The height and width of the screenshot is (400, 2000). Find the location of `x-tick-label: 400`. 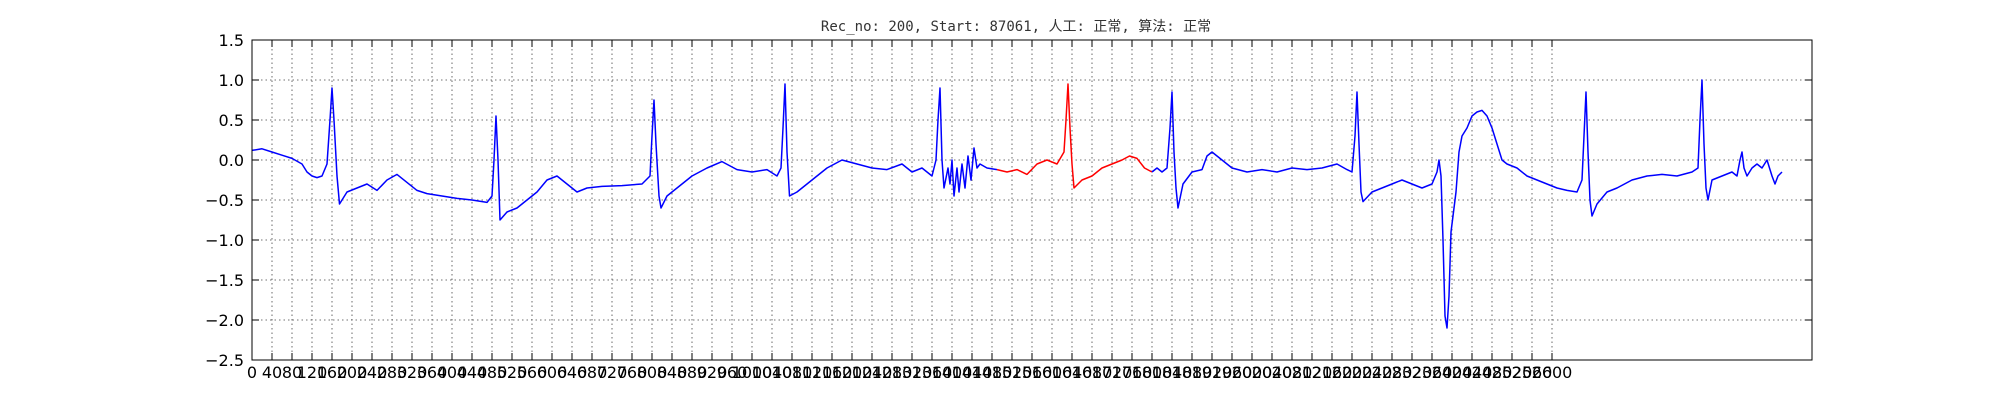

x-tick-label: 400 is located at coordinates (452, 372).